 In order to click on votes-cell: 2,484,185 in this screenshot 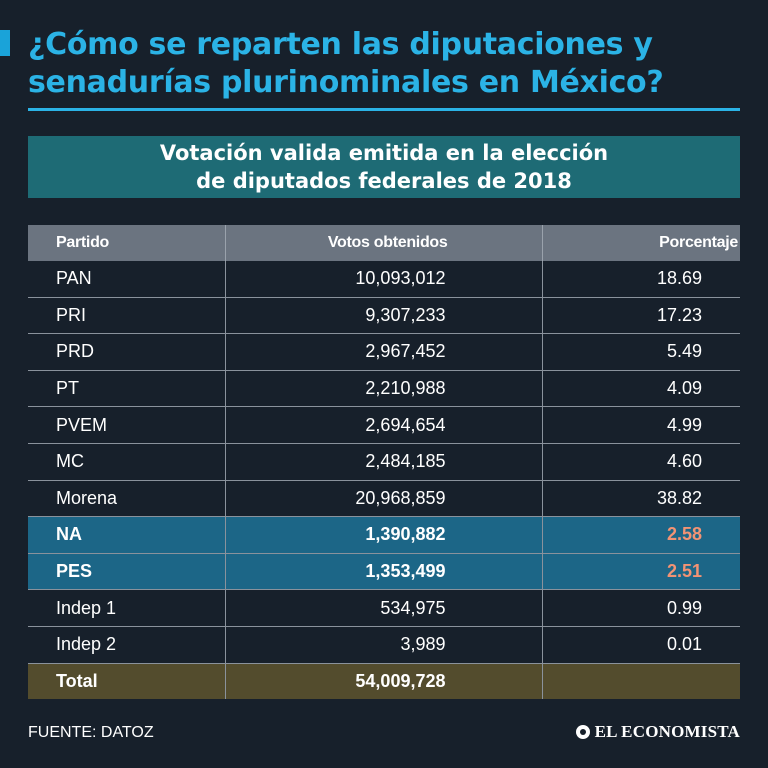, I will do `click(383, 462)`.